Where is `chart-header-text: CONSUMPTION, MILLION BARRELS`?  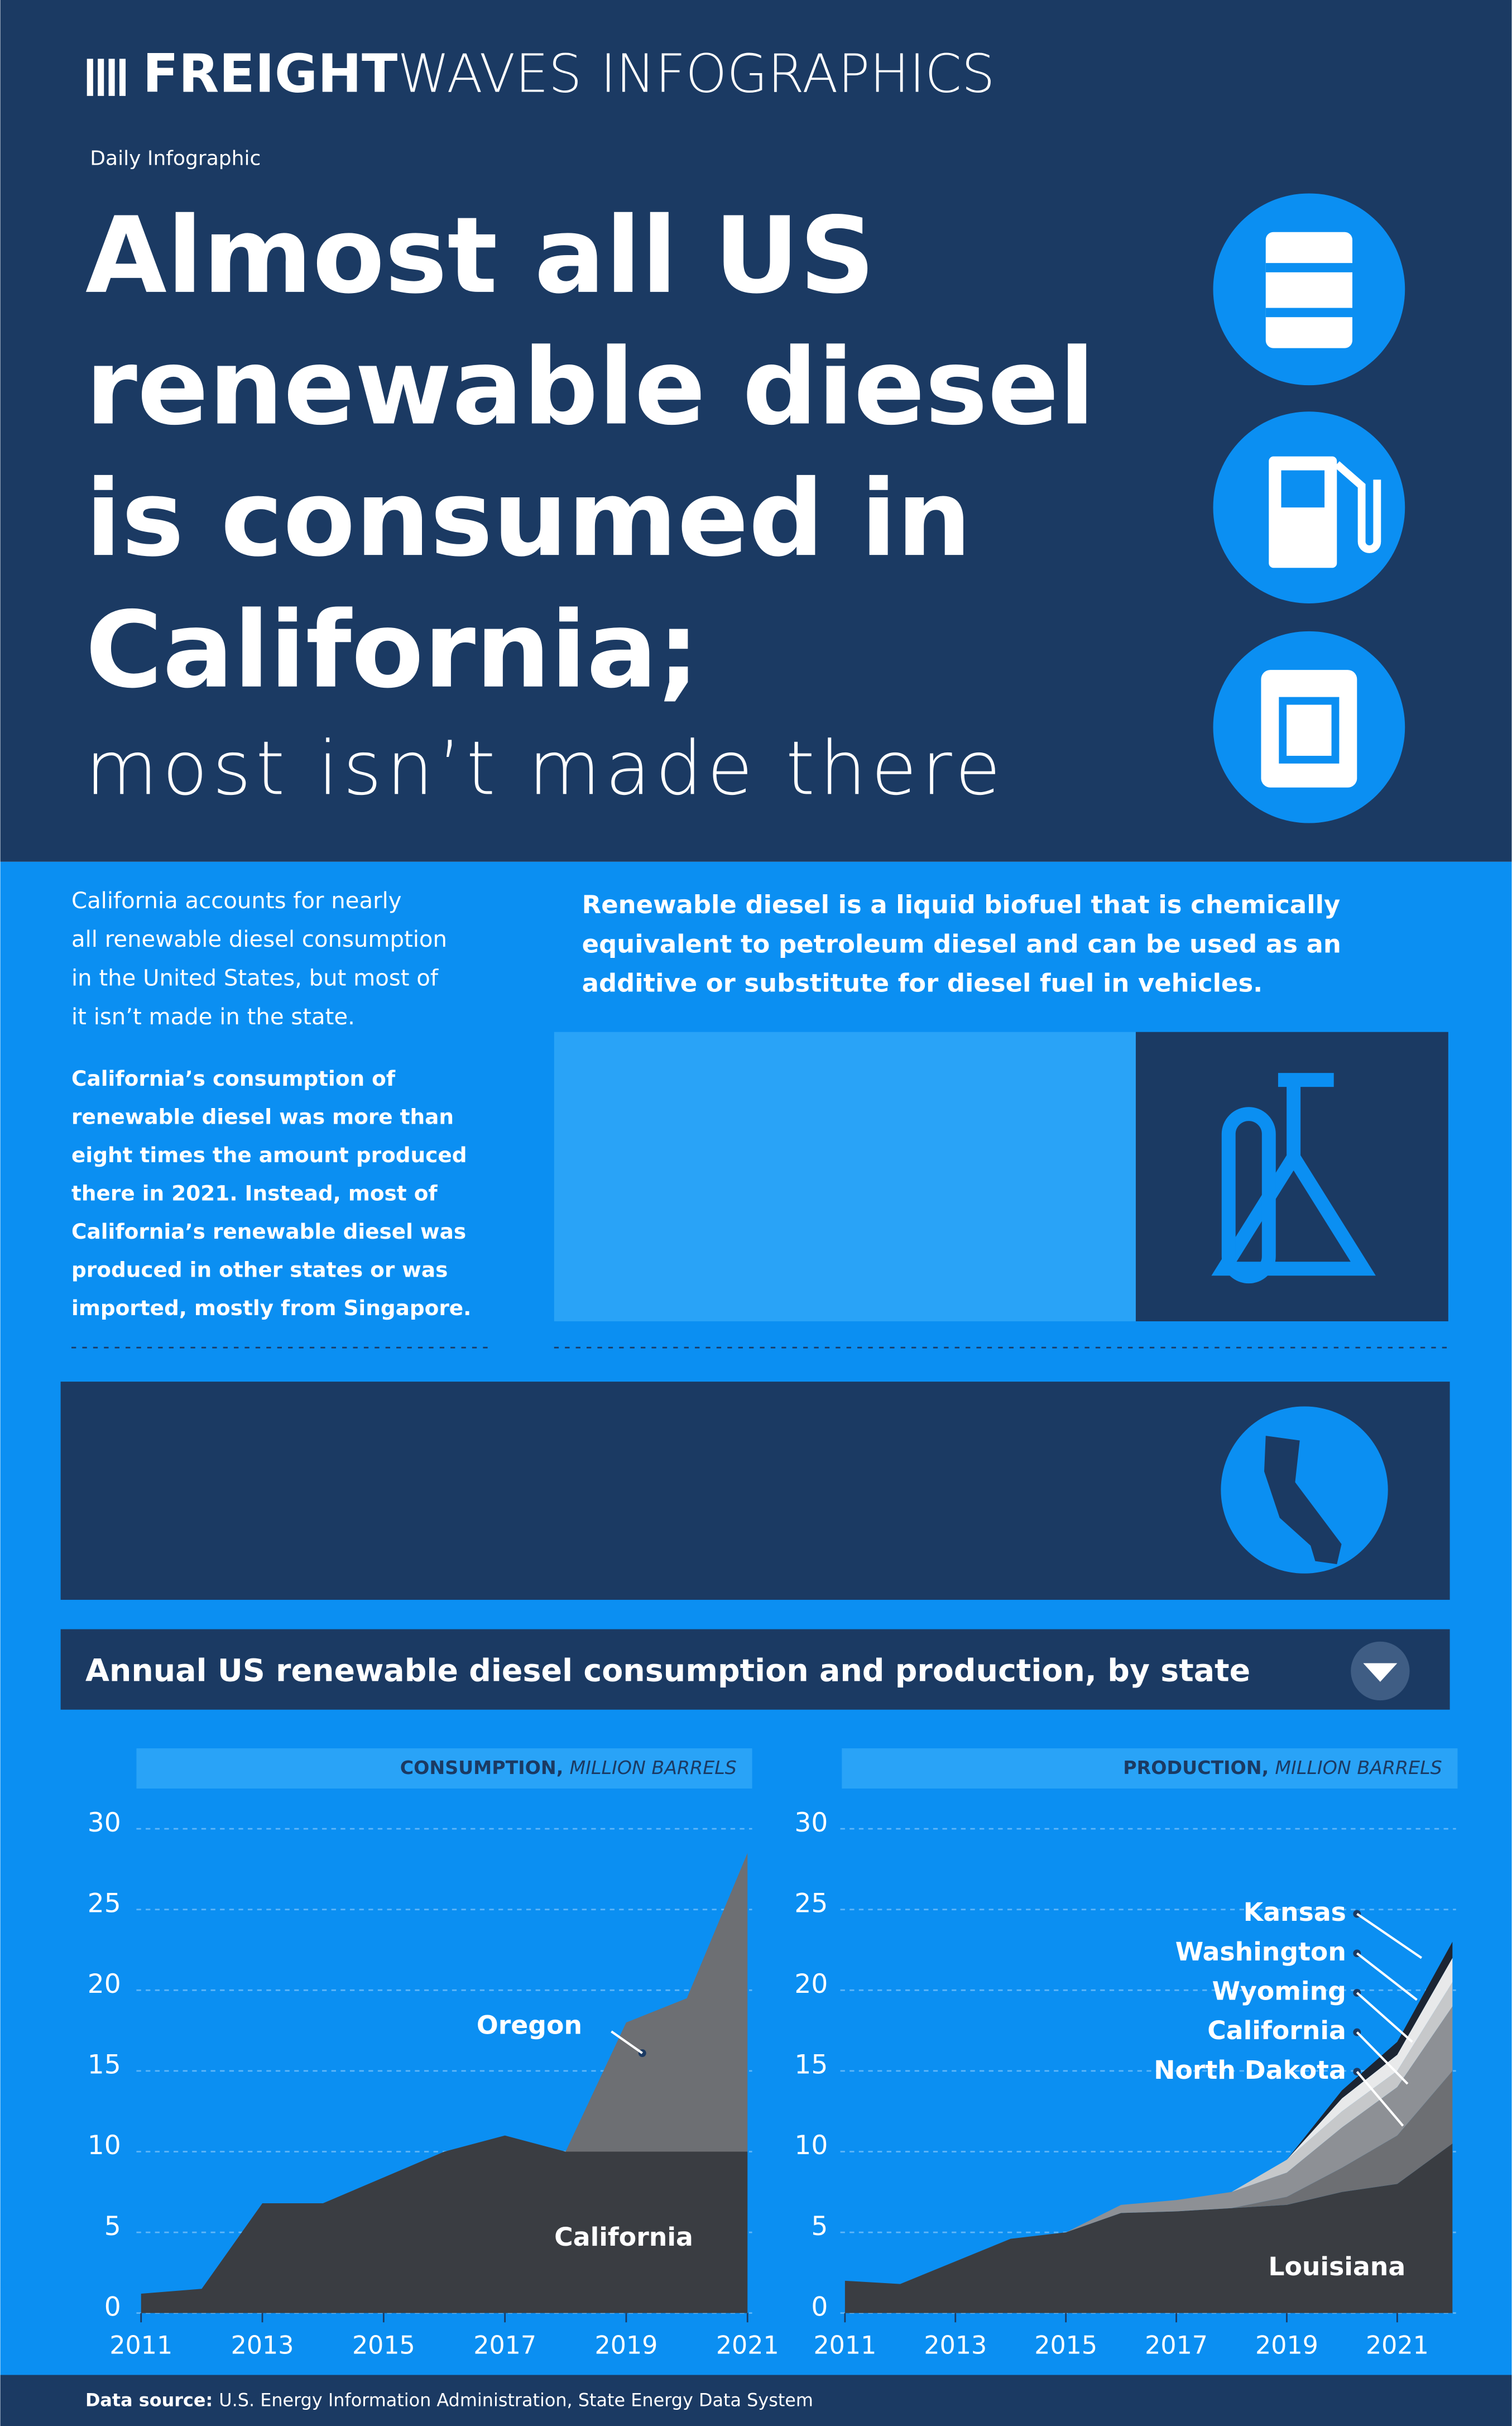
chart-header-text: CONSUMPTION, MILLION BARRELS is located at coordinates (568, 1767).